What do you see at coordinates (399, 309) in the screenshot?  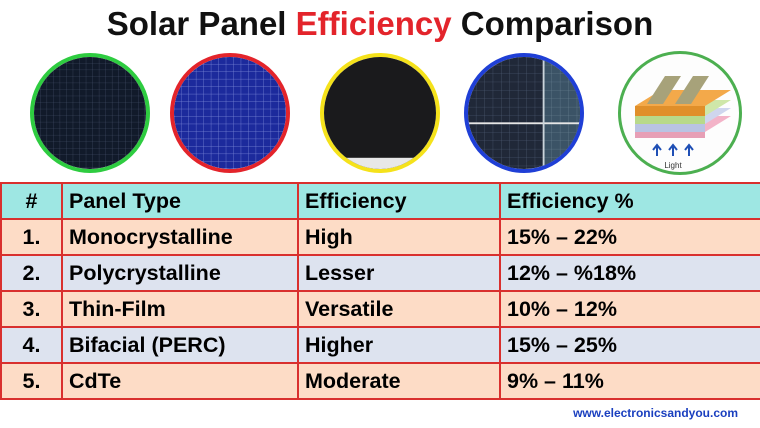 I see `row-efficiency: Versatile` at bounding box center [399, 309].